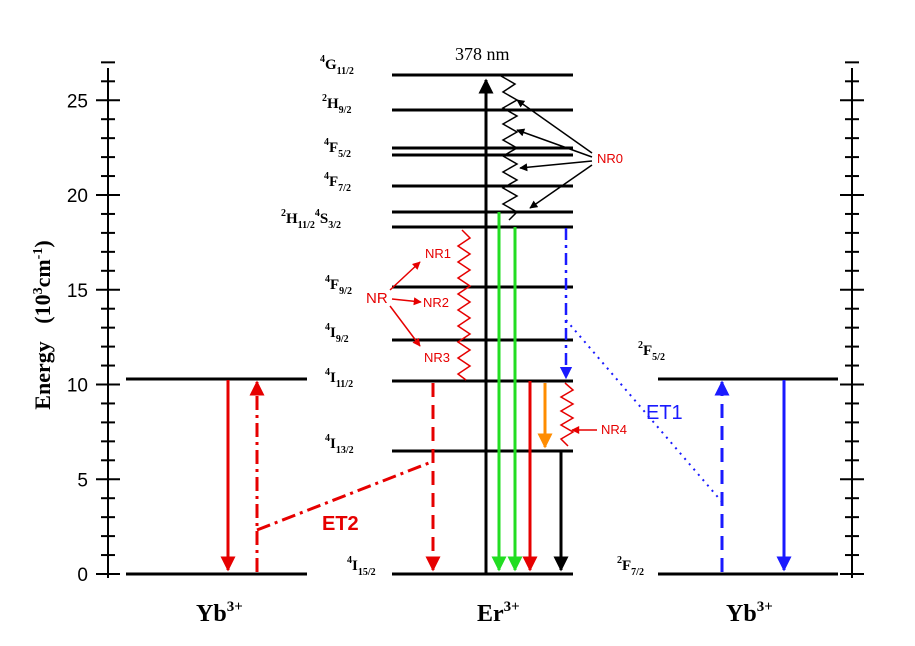 This screenshot has width=915, height=646. Describe the element at coordinates (219, 613) in the screenshot. I see `ion-label-yb-left: Yb3+` at that location.